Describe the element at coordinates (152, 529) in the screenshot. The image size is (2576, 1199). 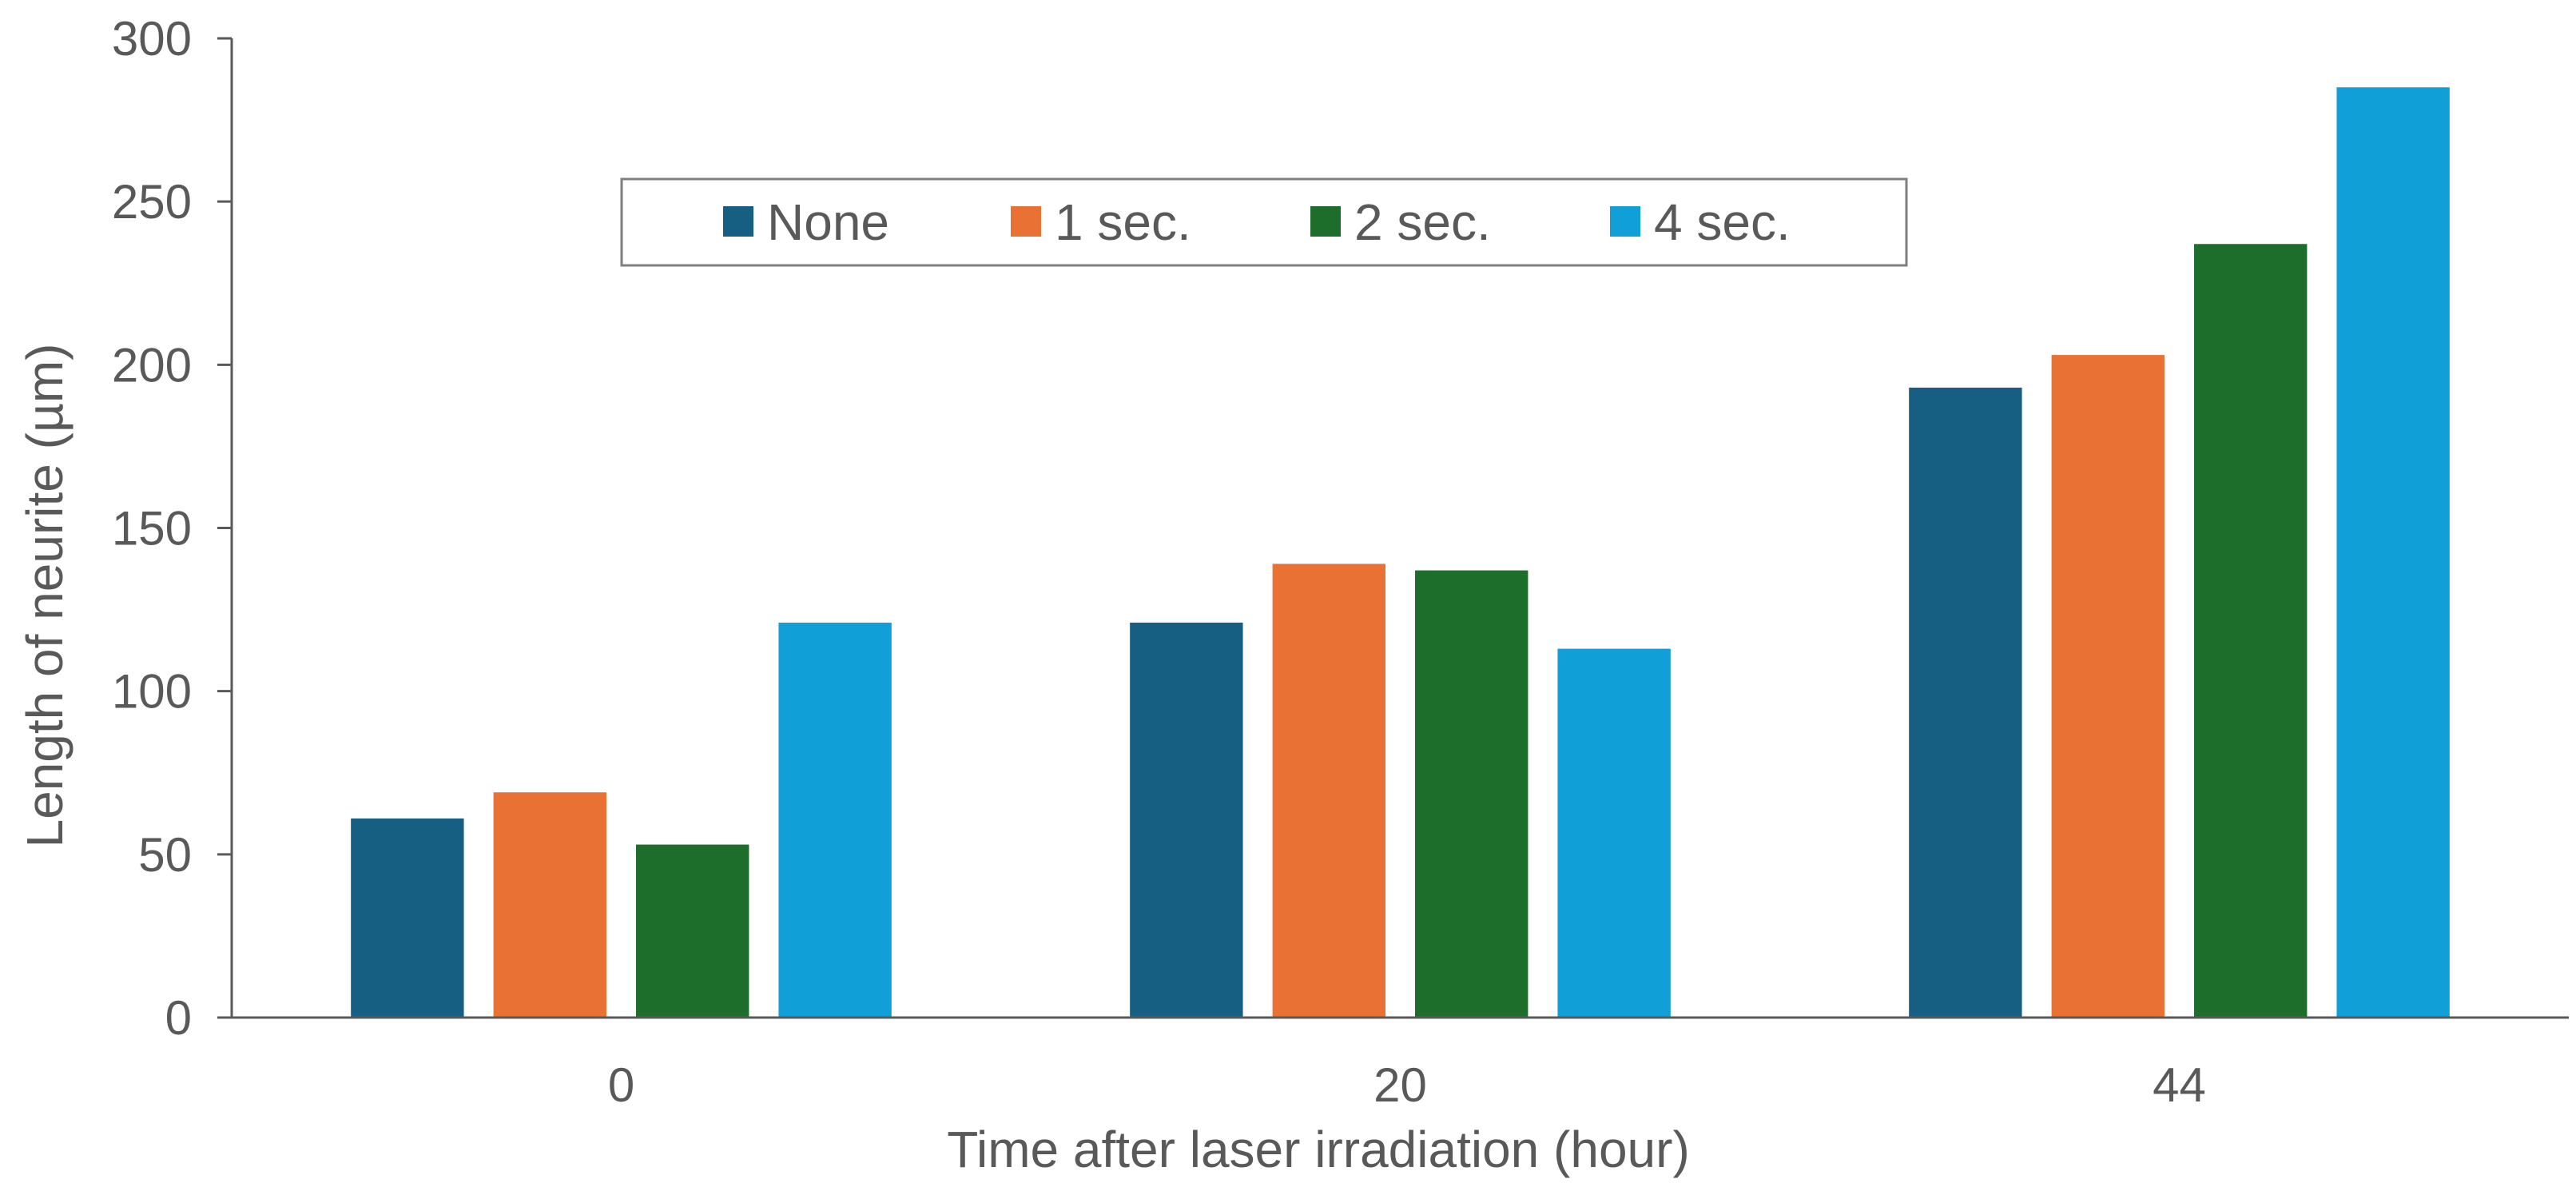
I see `y-tick-label: 150` at that location.